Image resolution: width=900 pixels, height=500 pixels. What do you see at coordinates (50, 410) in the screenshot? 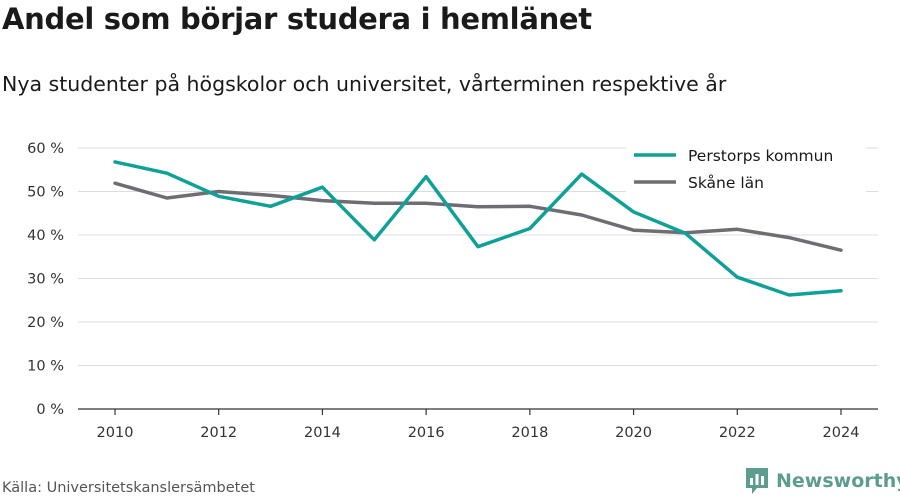
I see `y-tick-label: 0 %` at bounding box center [50, 410].